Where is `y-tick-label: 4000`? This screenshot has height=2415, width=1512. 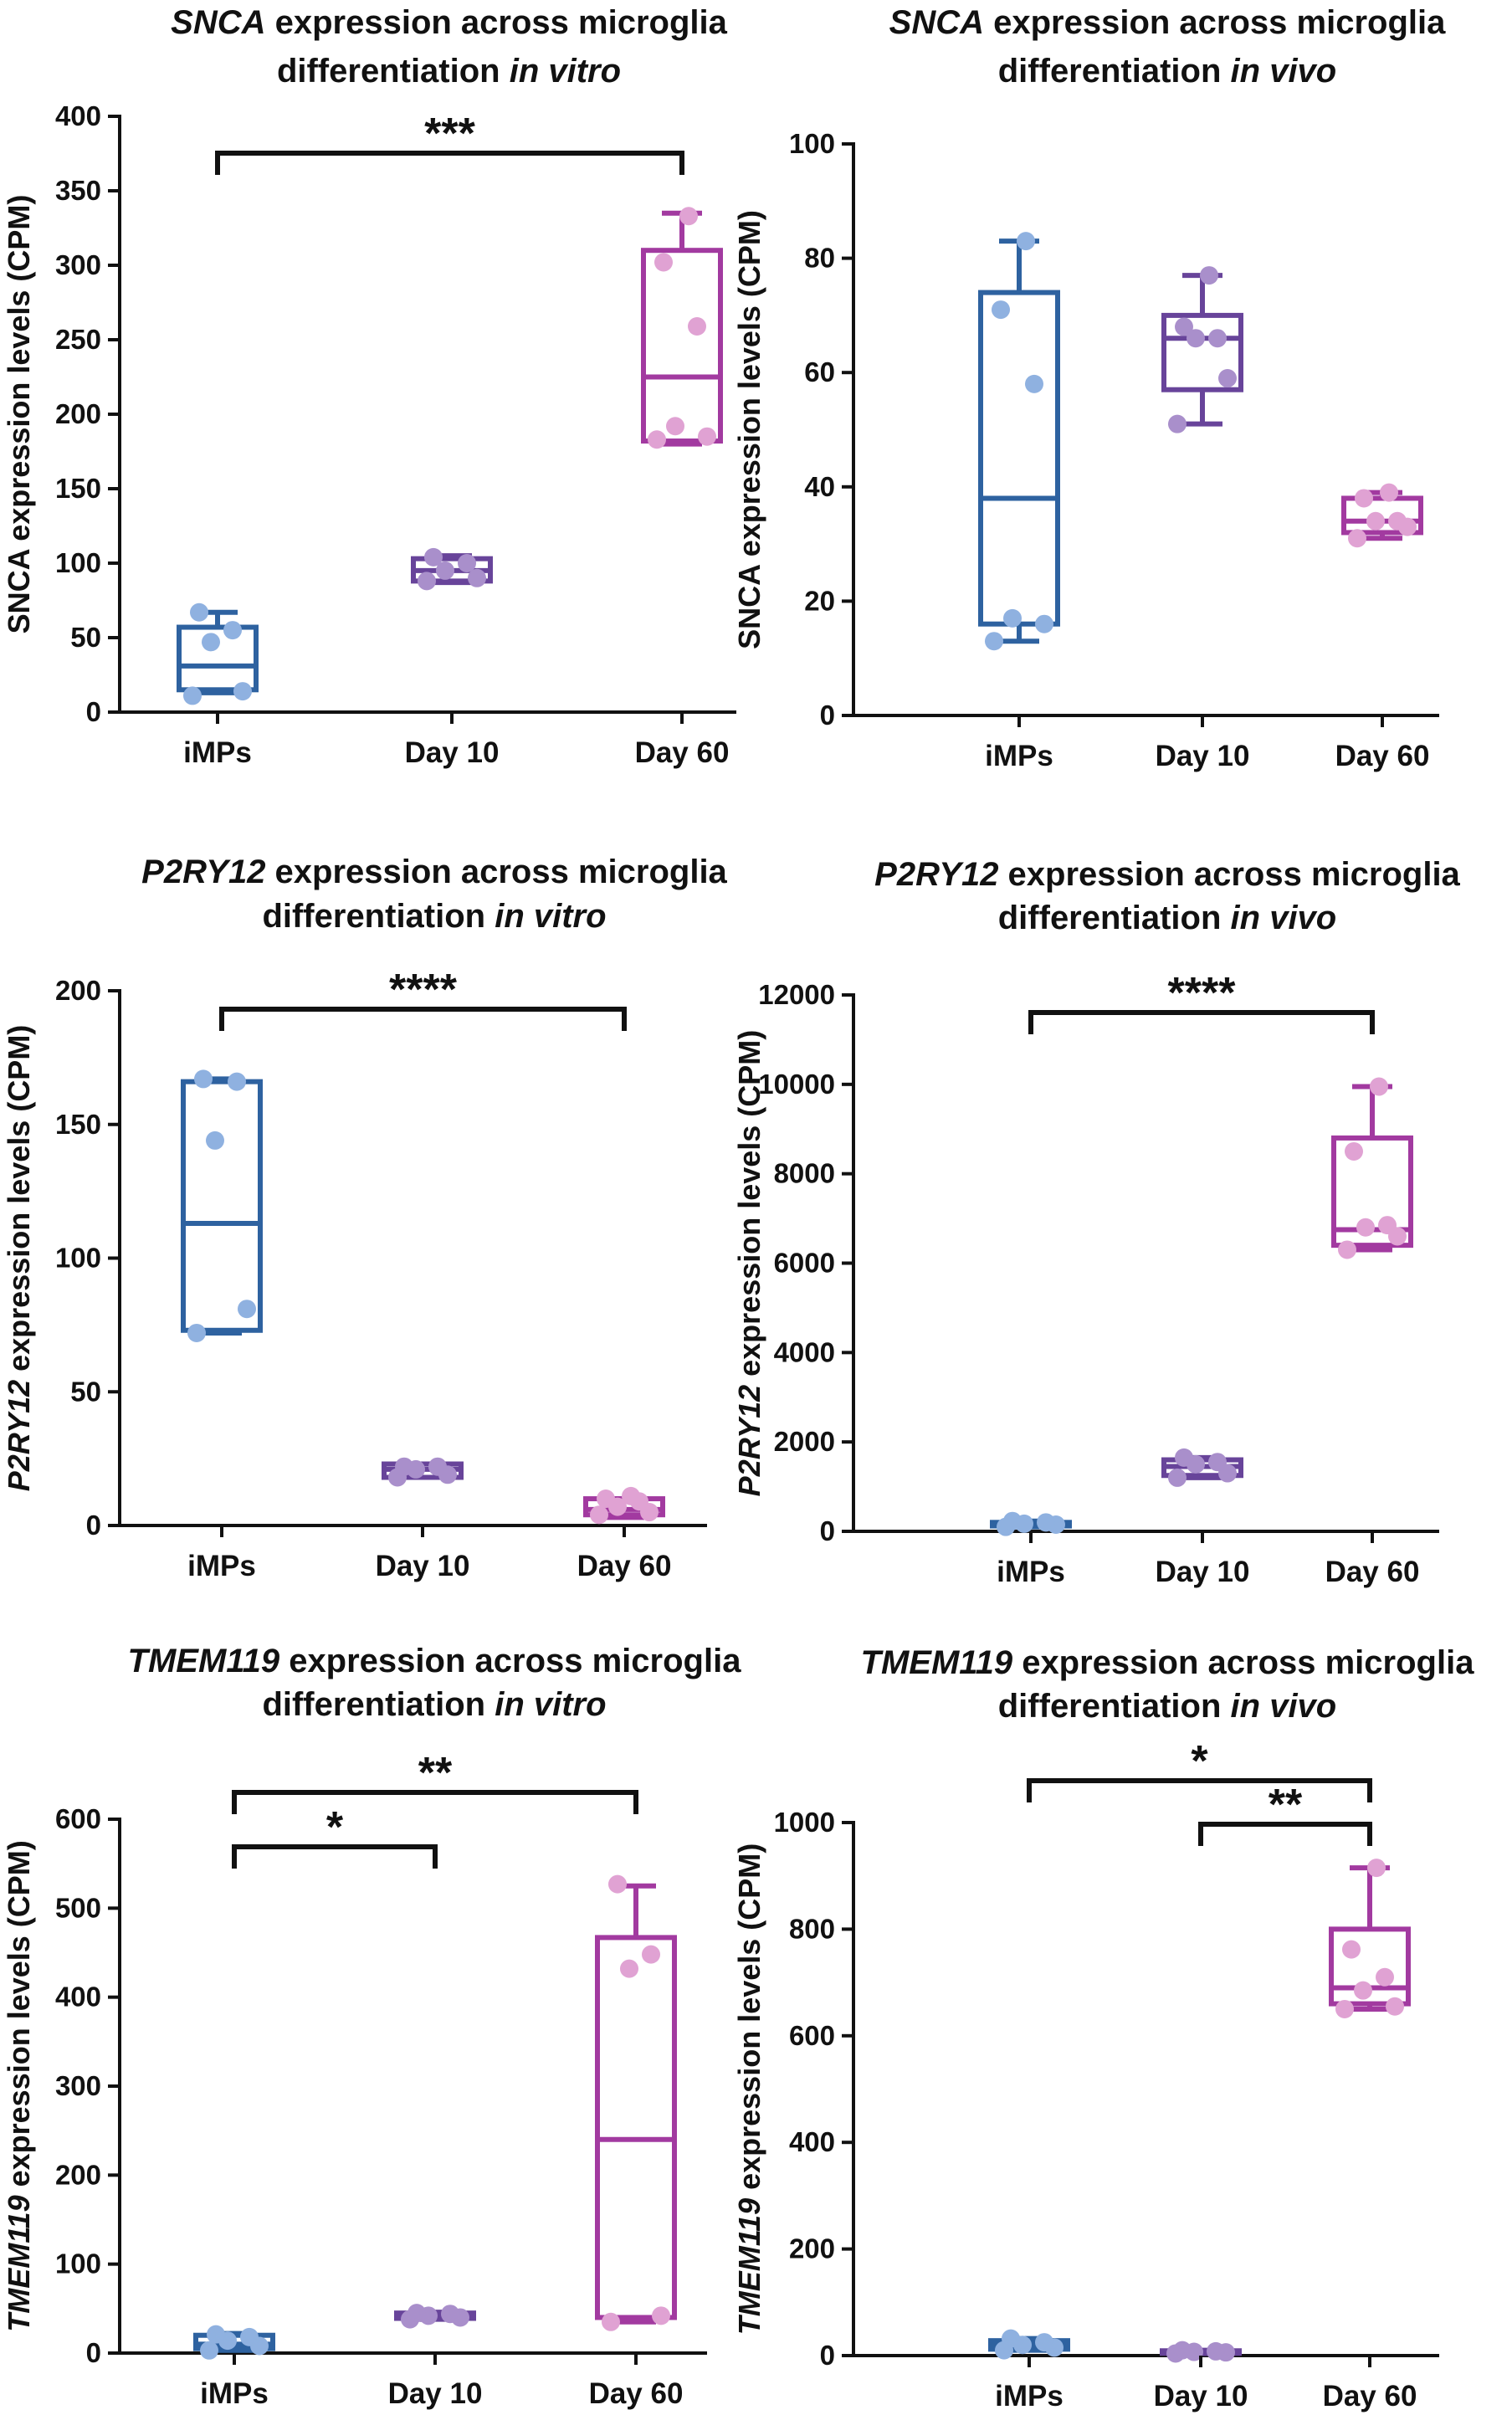
y-tick-label: 4000 is located at coordinates (804, 1352).